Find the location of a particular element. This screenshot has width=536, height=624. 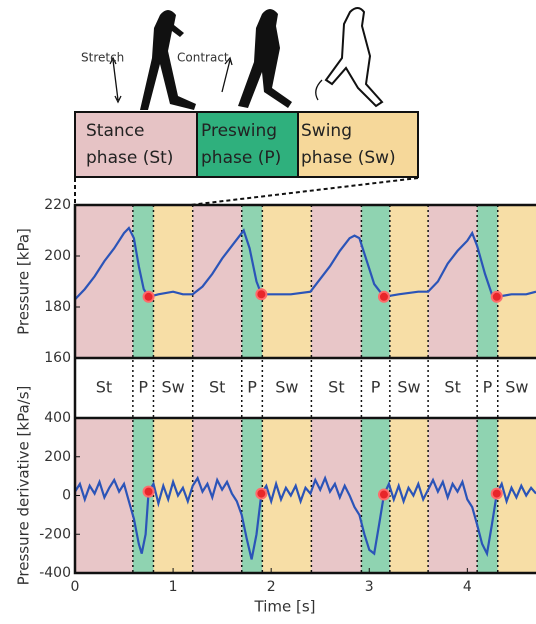

contract-label: Contract is located at coordinates (203, 58).